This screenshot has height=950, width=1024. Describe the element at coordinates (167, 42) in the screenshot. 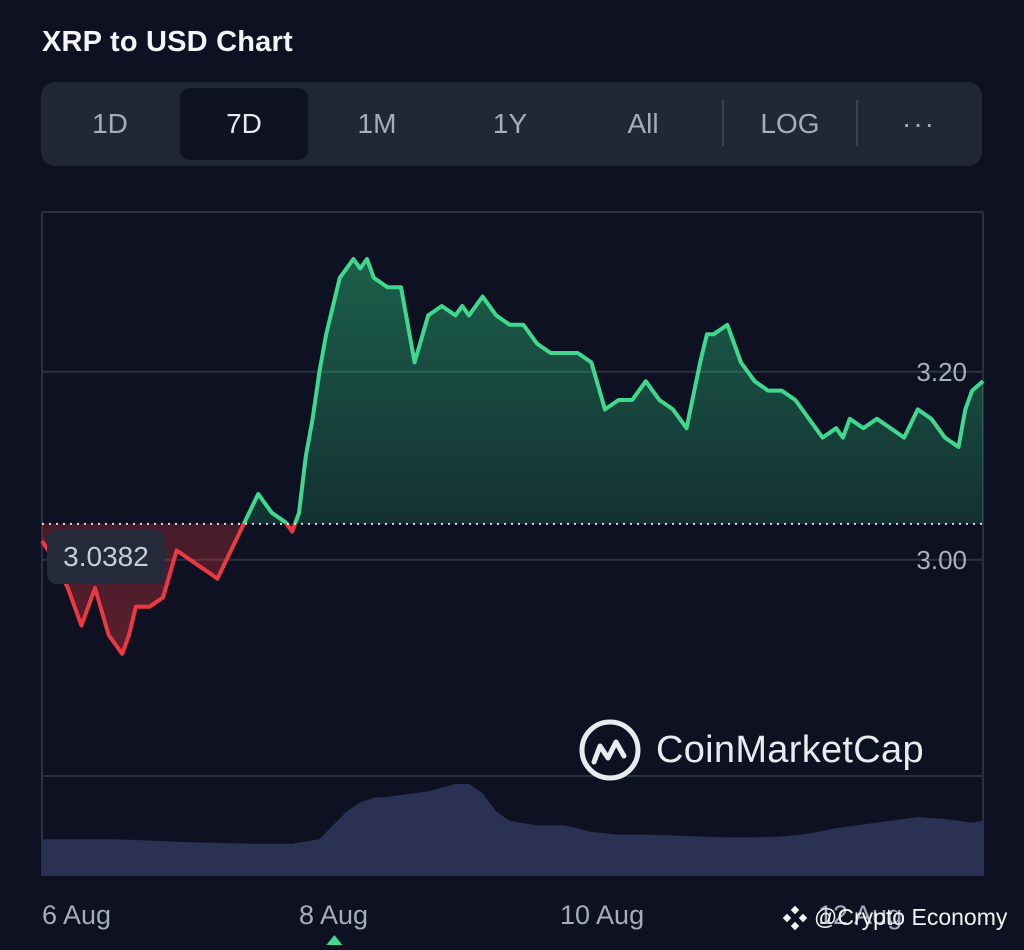

I see `page-title: XRP to USD Chart` at that location.